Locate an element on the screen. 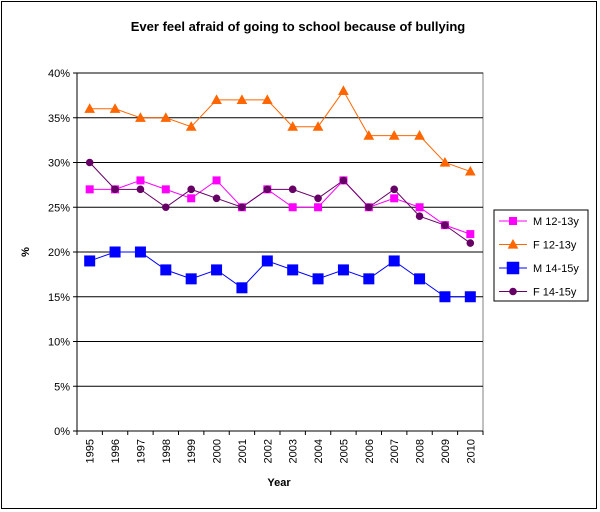 The image size is (600, 512). legend-label: F 14-15y is located at coordinates (555, 293).